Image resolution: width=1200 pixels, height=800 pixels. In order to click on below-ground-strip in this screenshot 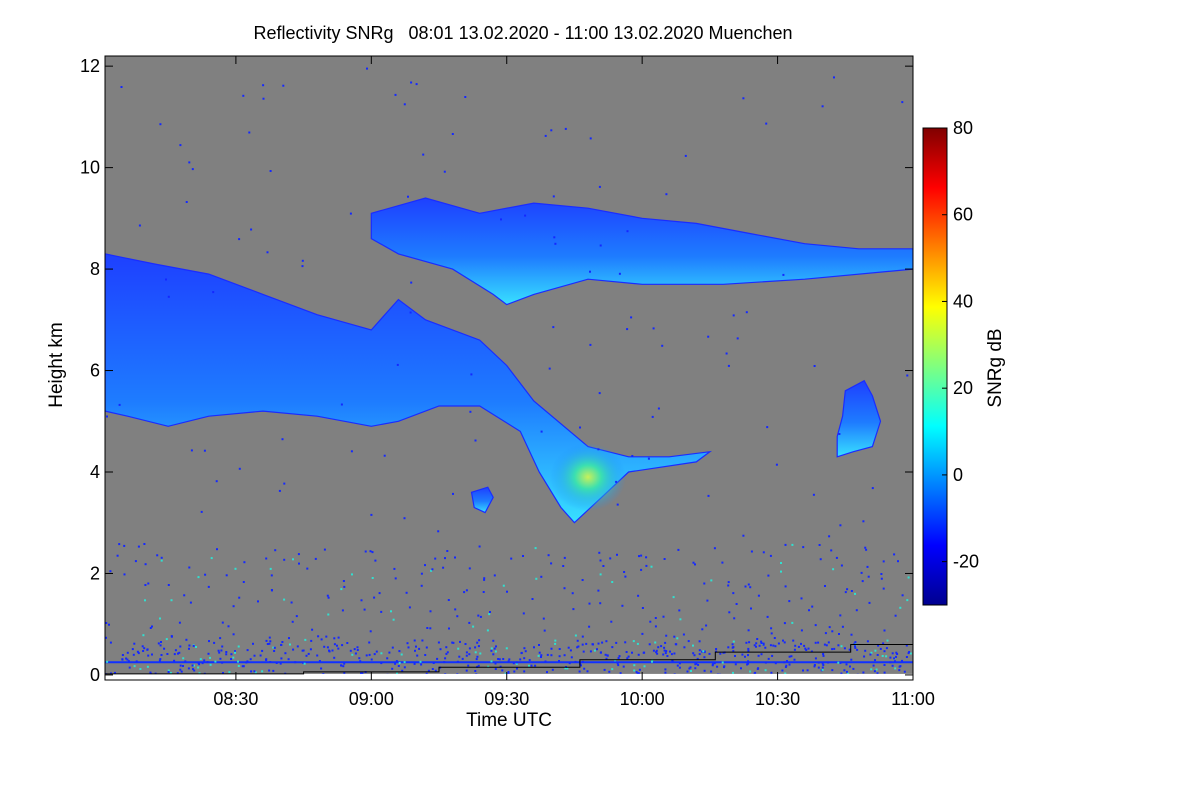, I will do `click(509, 676)`.